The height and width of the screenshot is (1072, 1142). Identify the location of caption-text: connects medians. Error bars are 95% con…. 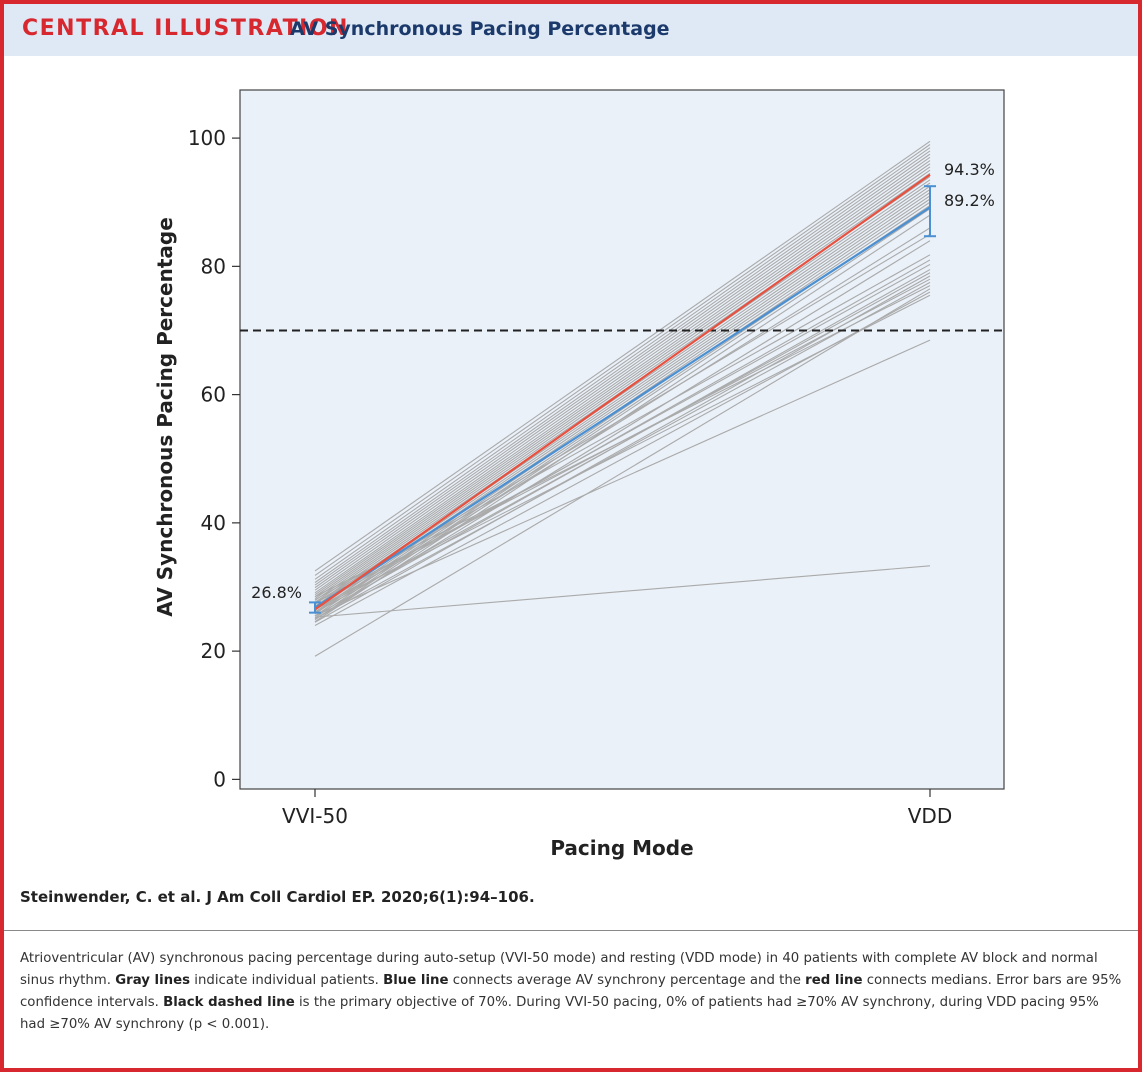
(571, 991).